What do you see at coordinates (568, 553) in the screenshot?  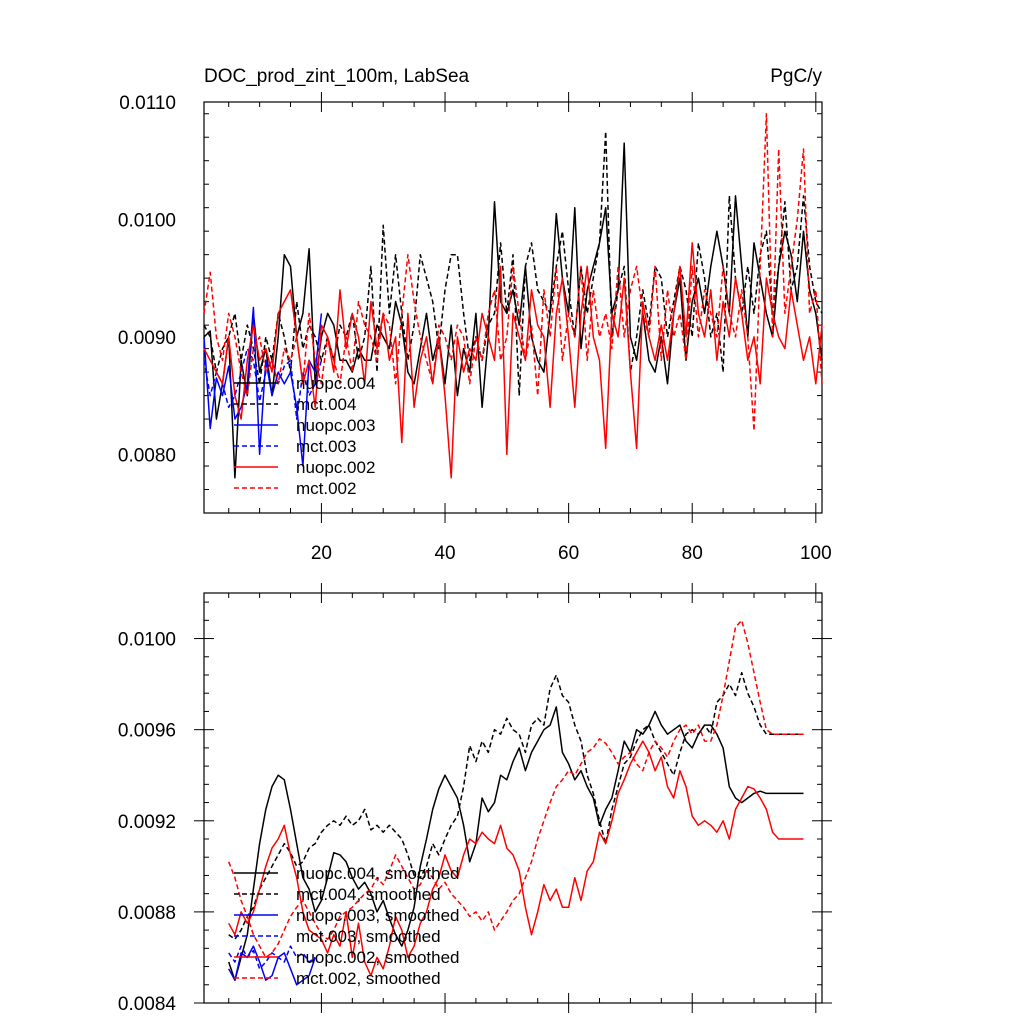 I see `x-tick-label: 60` at bounding box center [568, 553].